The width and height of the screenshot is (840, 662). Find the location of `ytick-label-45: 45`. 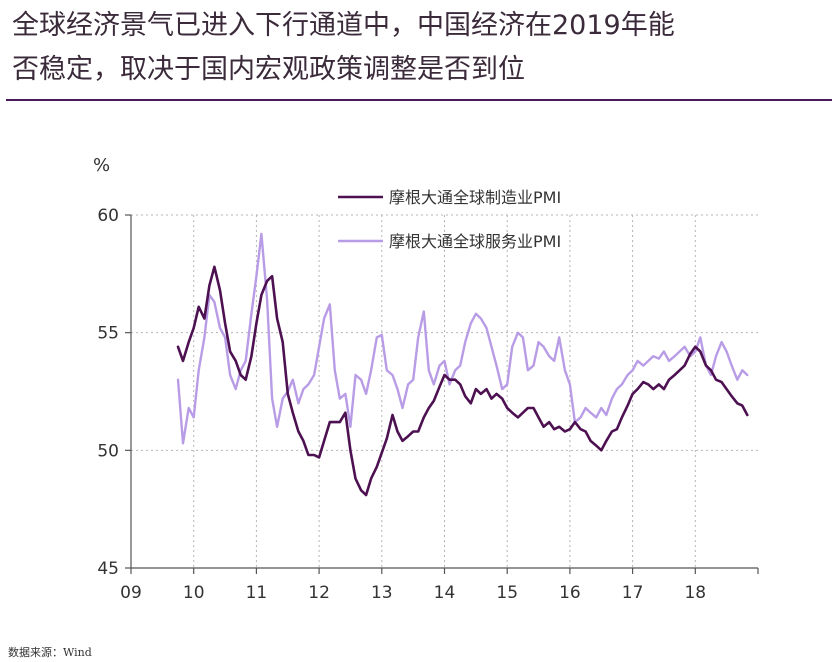

ytick-label-45: 45 is located at coordinates (108, 569).